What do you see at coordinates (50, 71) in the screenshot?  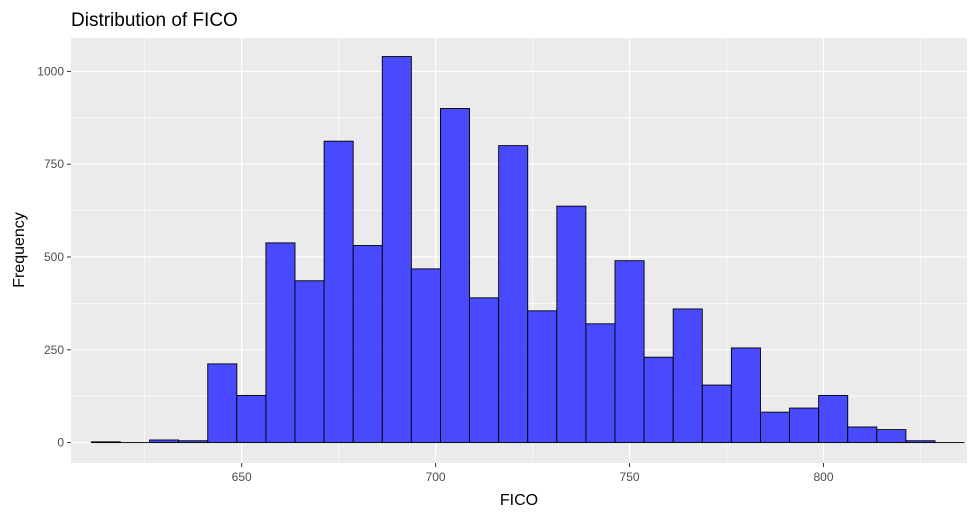 I see `y-tick-label: 1000` at bounding box center [50, 71].